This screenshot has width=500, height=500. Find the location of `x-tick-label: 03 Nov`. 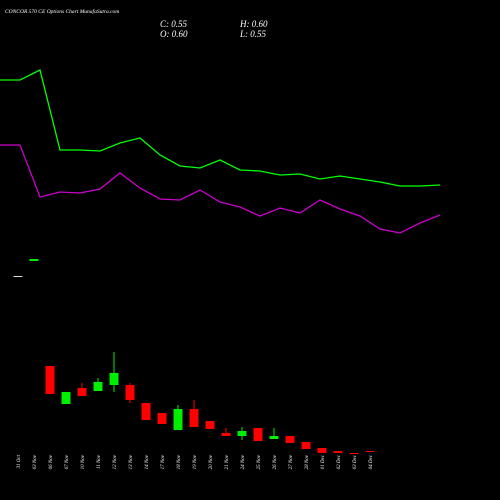

x-tick-label: 03 Nov is located at coordinates (35, 461).